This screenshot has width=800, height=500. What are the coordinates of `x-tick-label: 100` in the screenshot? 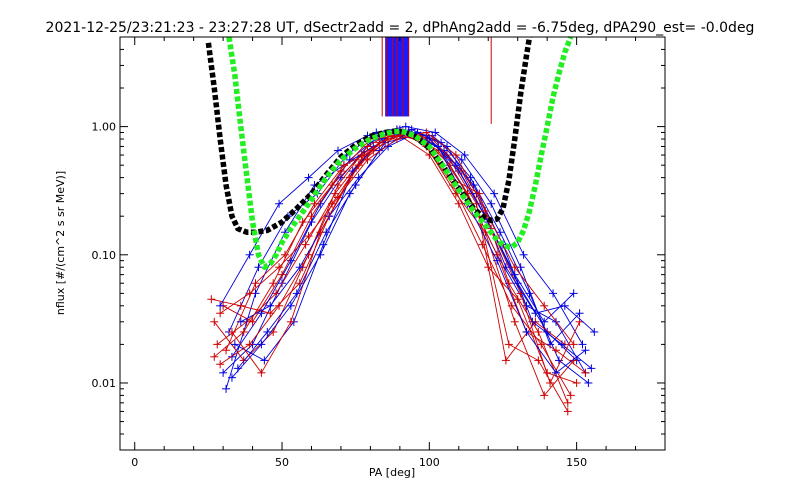 It's located at (429, 462).